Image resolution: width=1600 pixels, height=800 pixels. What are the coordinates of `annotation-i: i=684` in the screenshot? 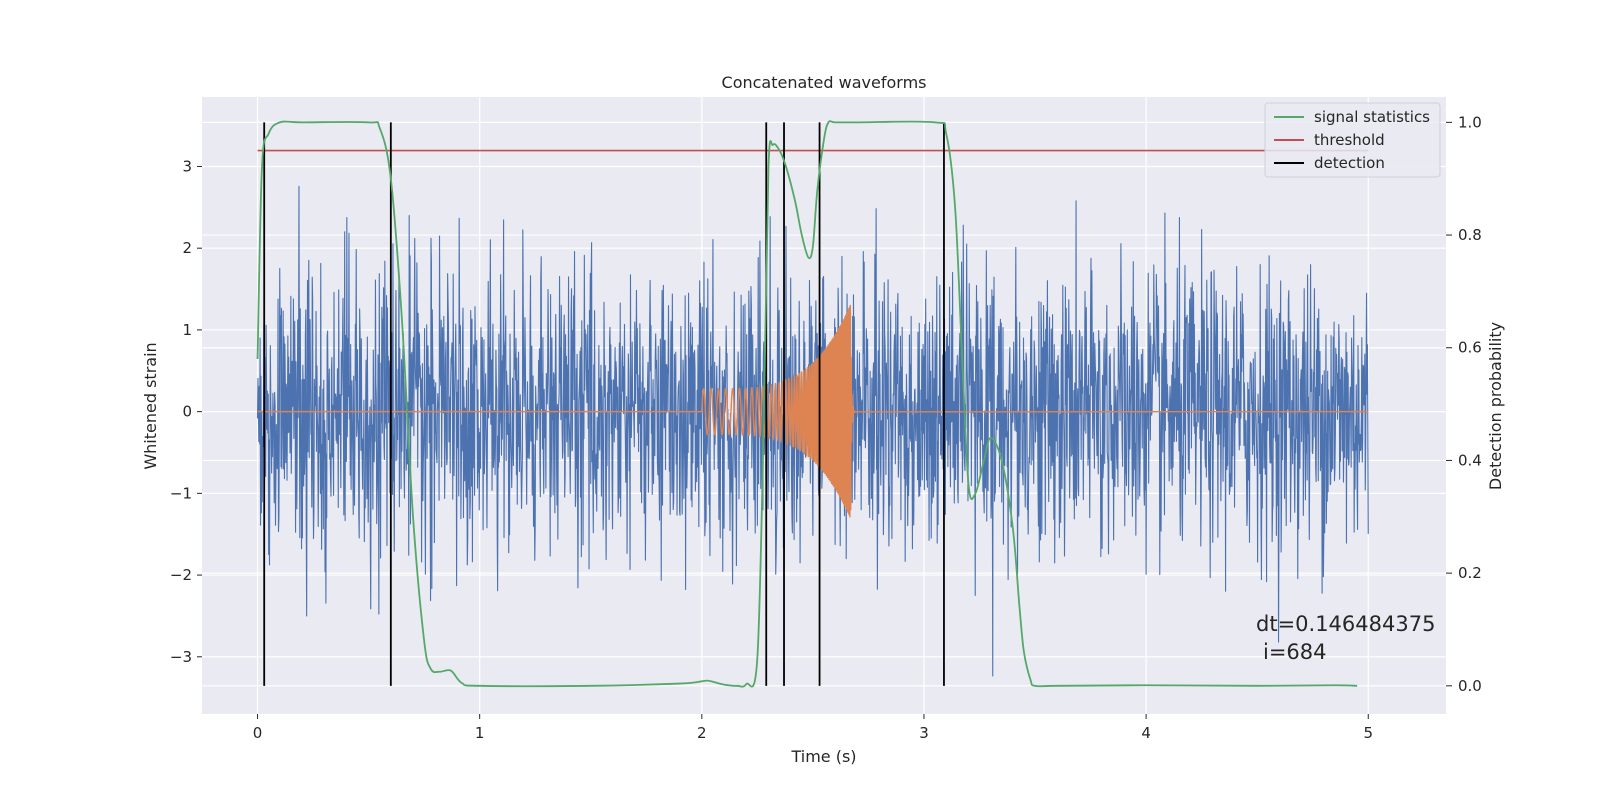 It's located at (1295, 652).